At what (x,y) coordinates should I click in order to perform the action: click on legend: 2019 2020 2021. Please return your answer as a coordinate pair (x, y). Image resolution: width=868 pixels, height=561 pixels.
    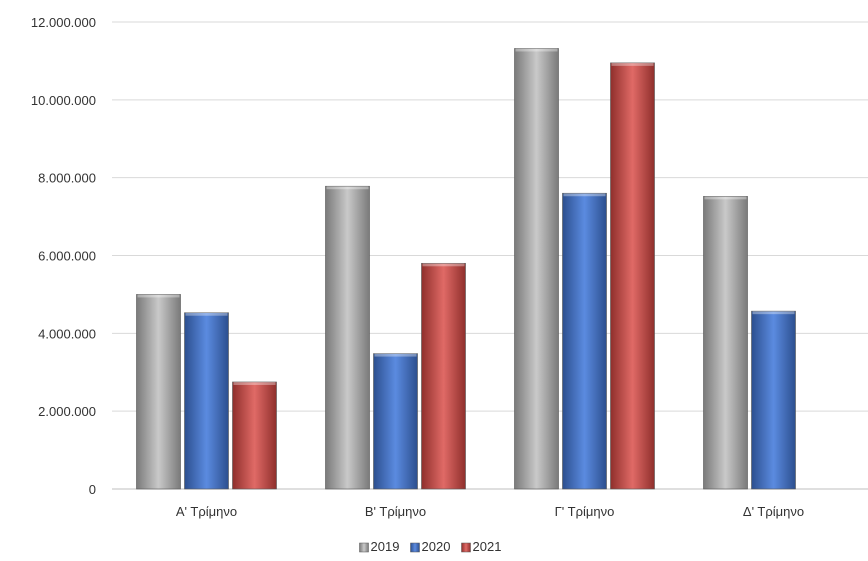
    Looking at the image, I should click on (430, 546).